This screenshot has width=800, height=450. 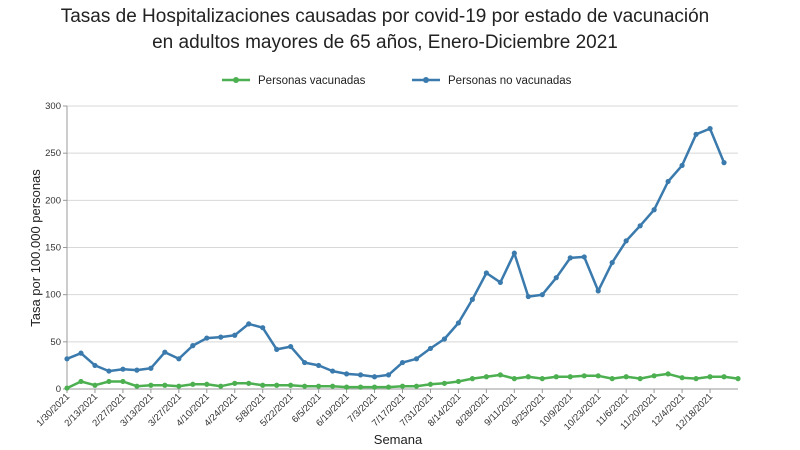 I want to click on legend-label-vaccinated: Personas vacunadas, so click(x=312, y=81).